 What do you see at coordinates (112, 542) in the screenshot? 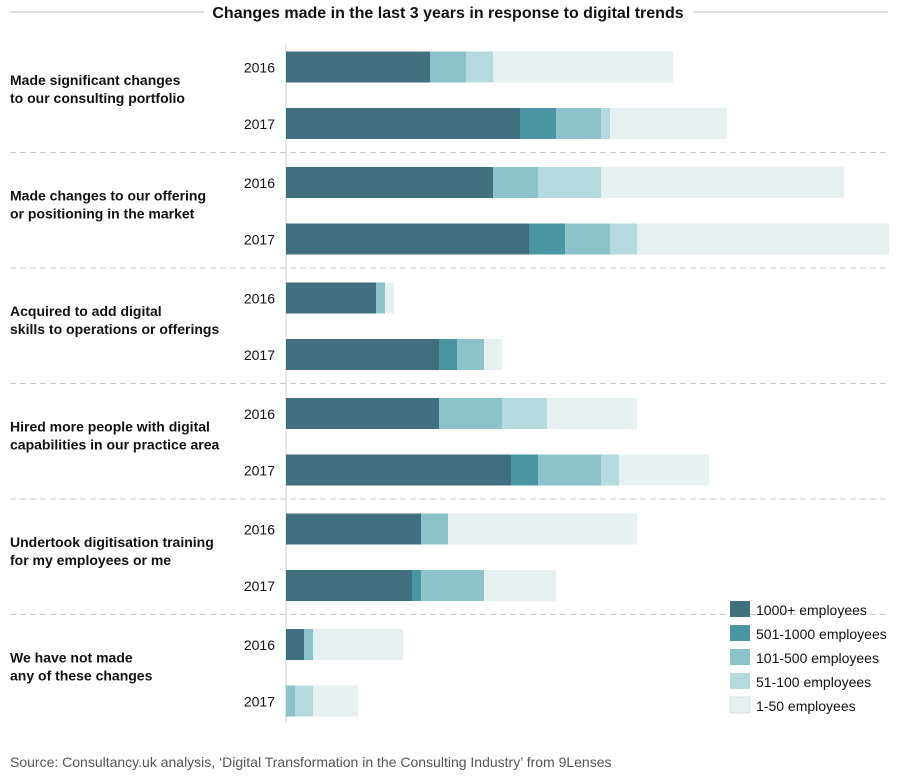
I see `category-label: Undertook digitisation training` at bounding box center [112, 542].